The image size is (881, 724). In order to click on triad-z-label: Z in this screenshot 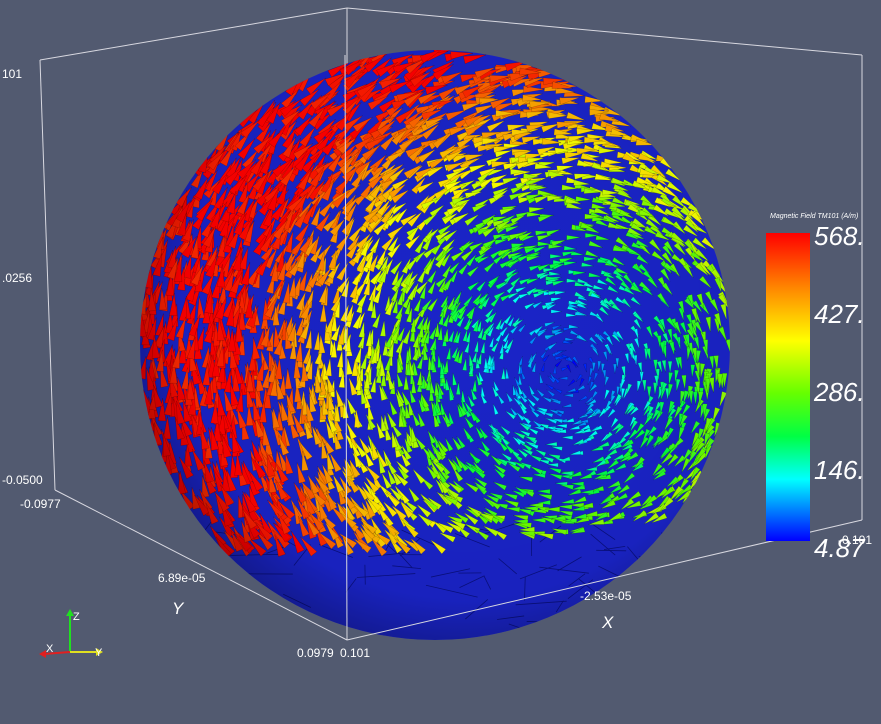, I will do `click(76, 617)`.